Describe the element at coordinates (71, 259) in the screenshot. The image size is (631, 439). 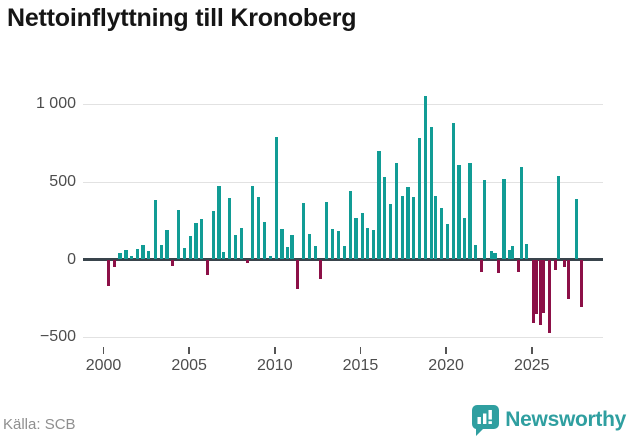
I see `y-axis-tick-label: 0` at that location.